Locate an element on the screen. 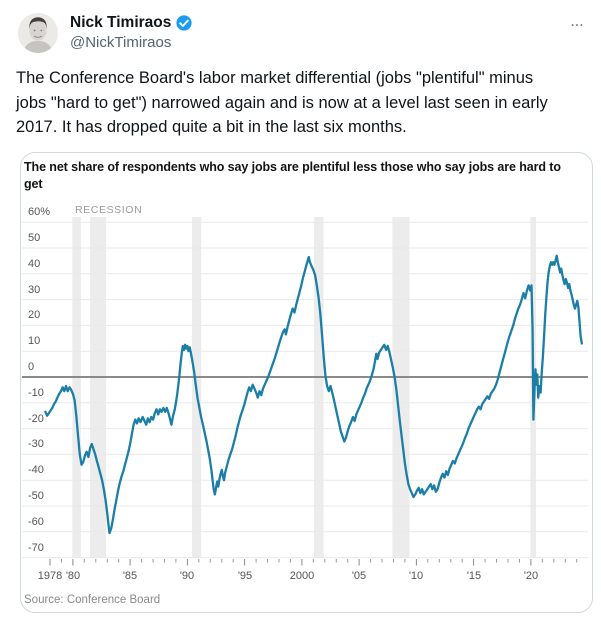  display-name: Nick Timiraos is located at coordinates (121, 22).